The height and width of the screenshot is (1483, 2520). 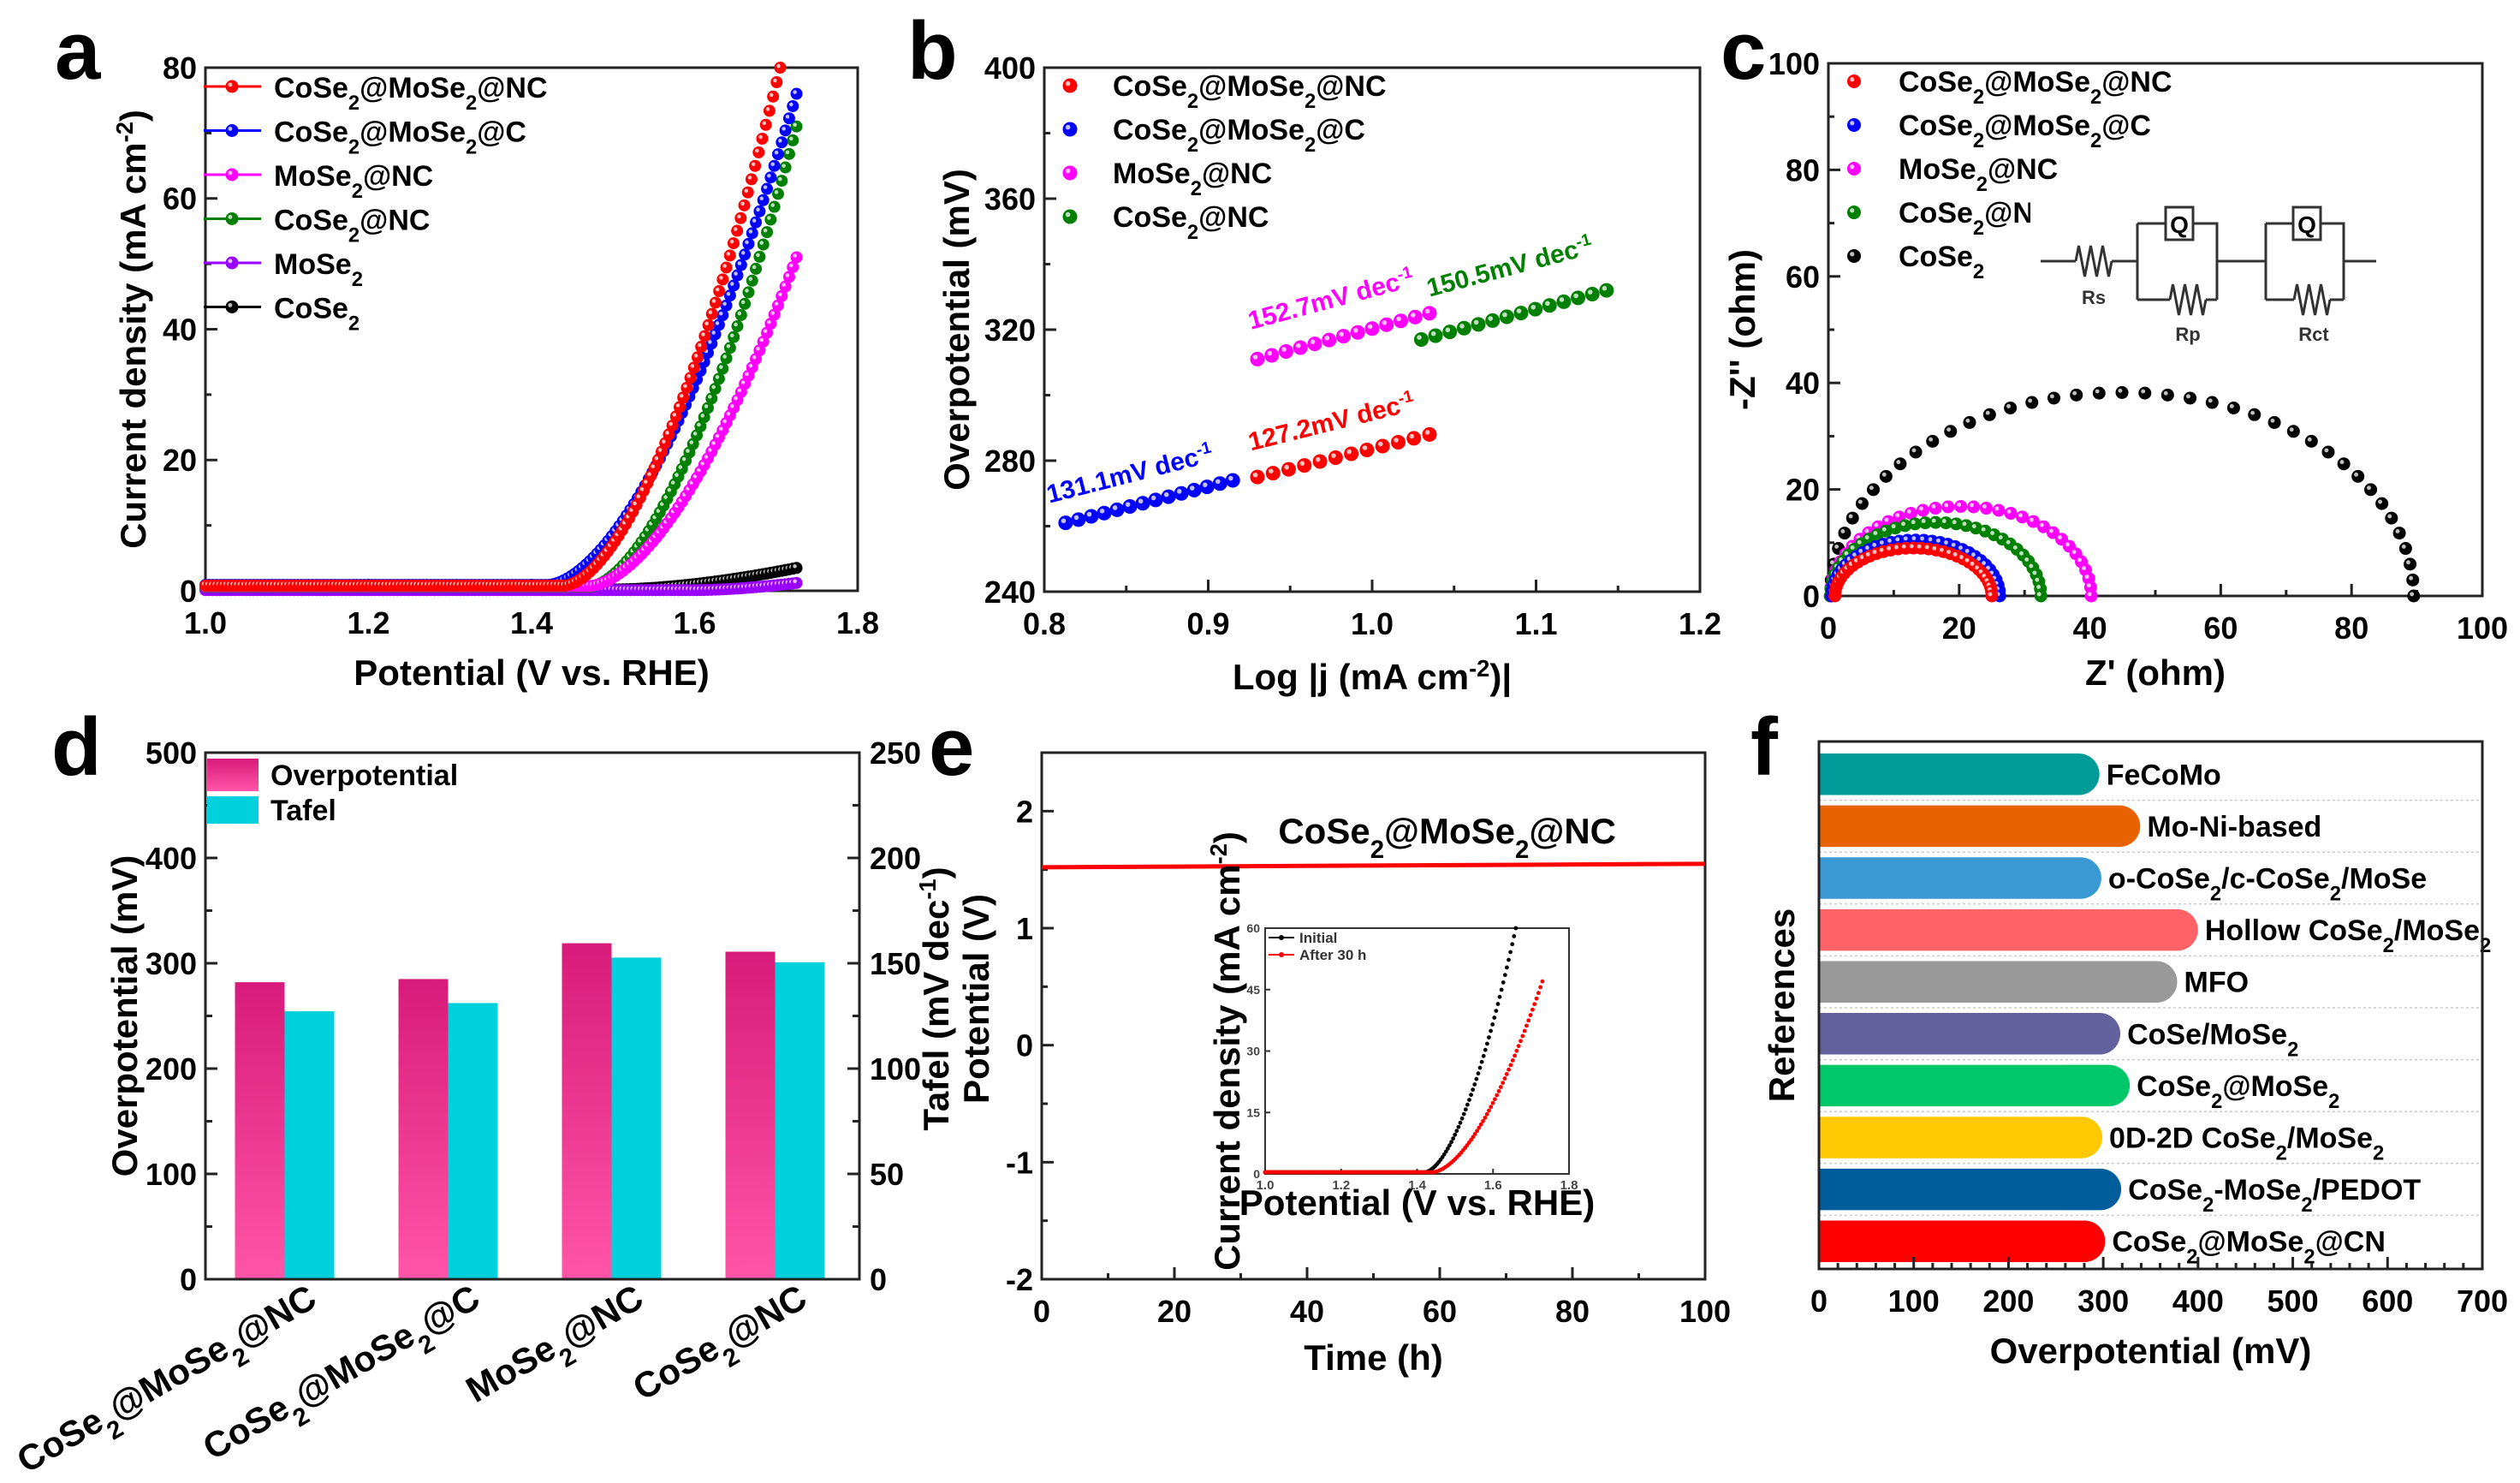 What do you see at coordinates (1979, 174) in the screenshot?
I see `legend-label: MoSe2@NC` at bounding box center [1979, 174].